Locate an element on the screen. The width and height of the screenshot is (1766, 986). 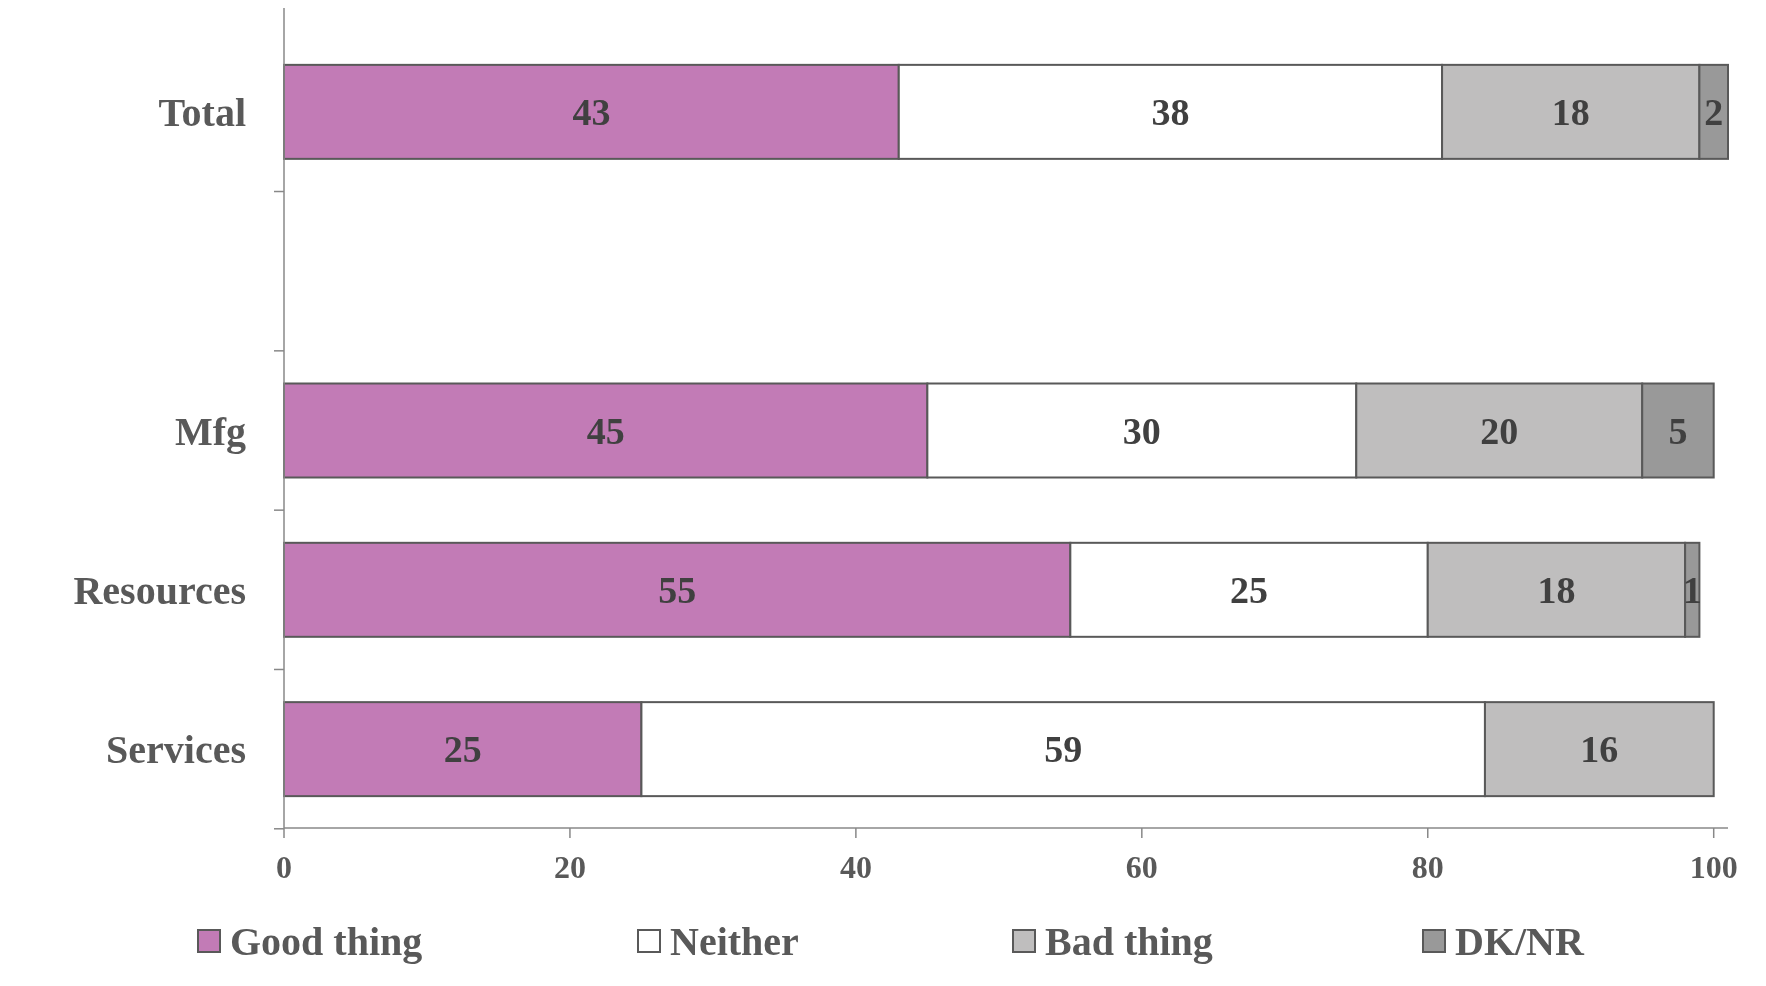
data-label: 43 is located at coordinates (591, 112).